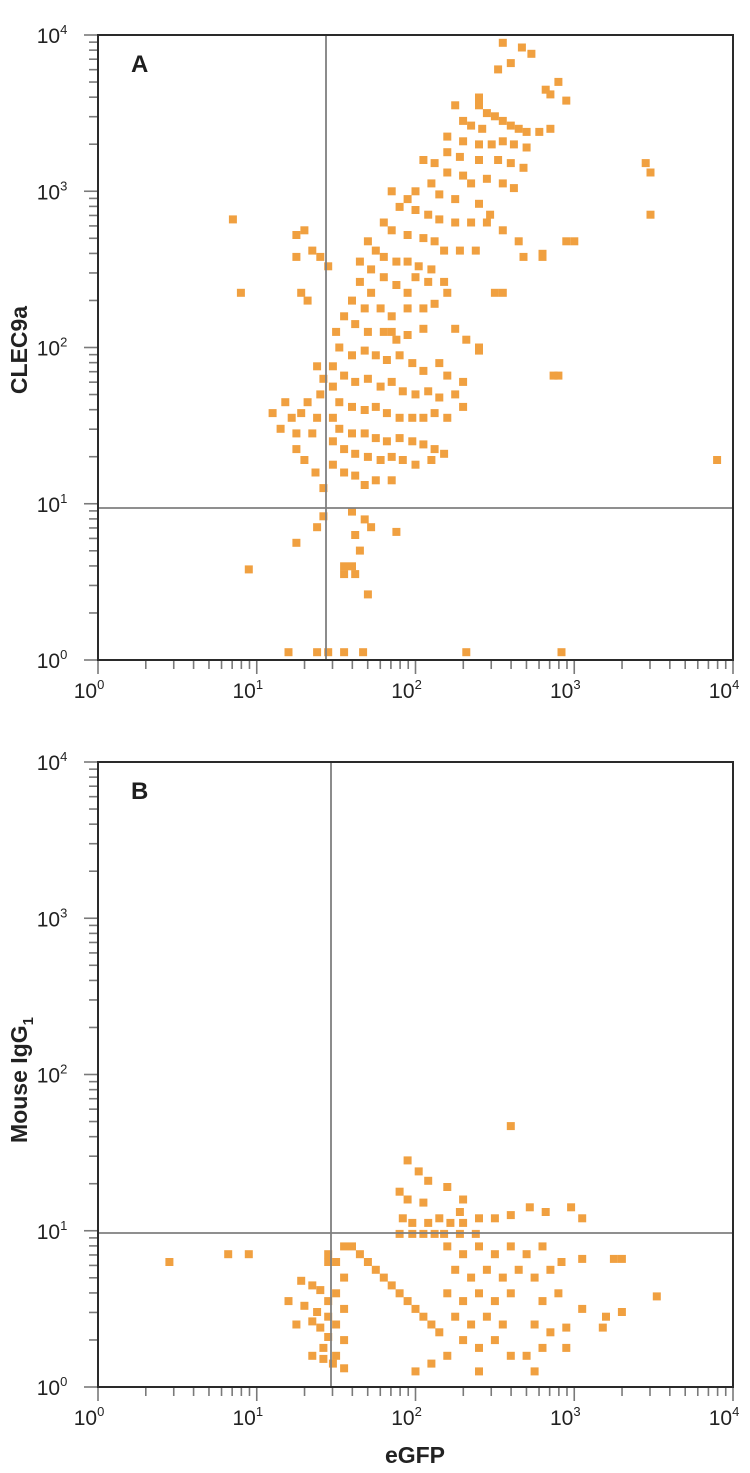 This screenshot has height=1473, width=750. Describe the element at coordinates (52, 660) in the screenshot. I see `y-tick-label: 10⁰` at that location.